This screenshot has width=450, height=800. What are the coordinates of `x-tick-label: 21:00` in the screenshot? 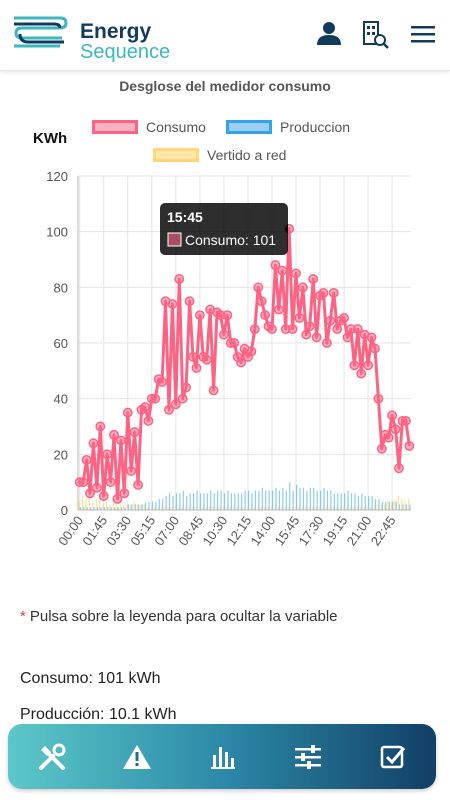 It's located at (359, 530).